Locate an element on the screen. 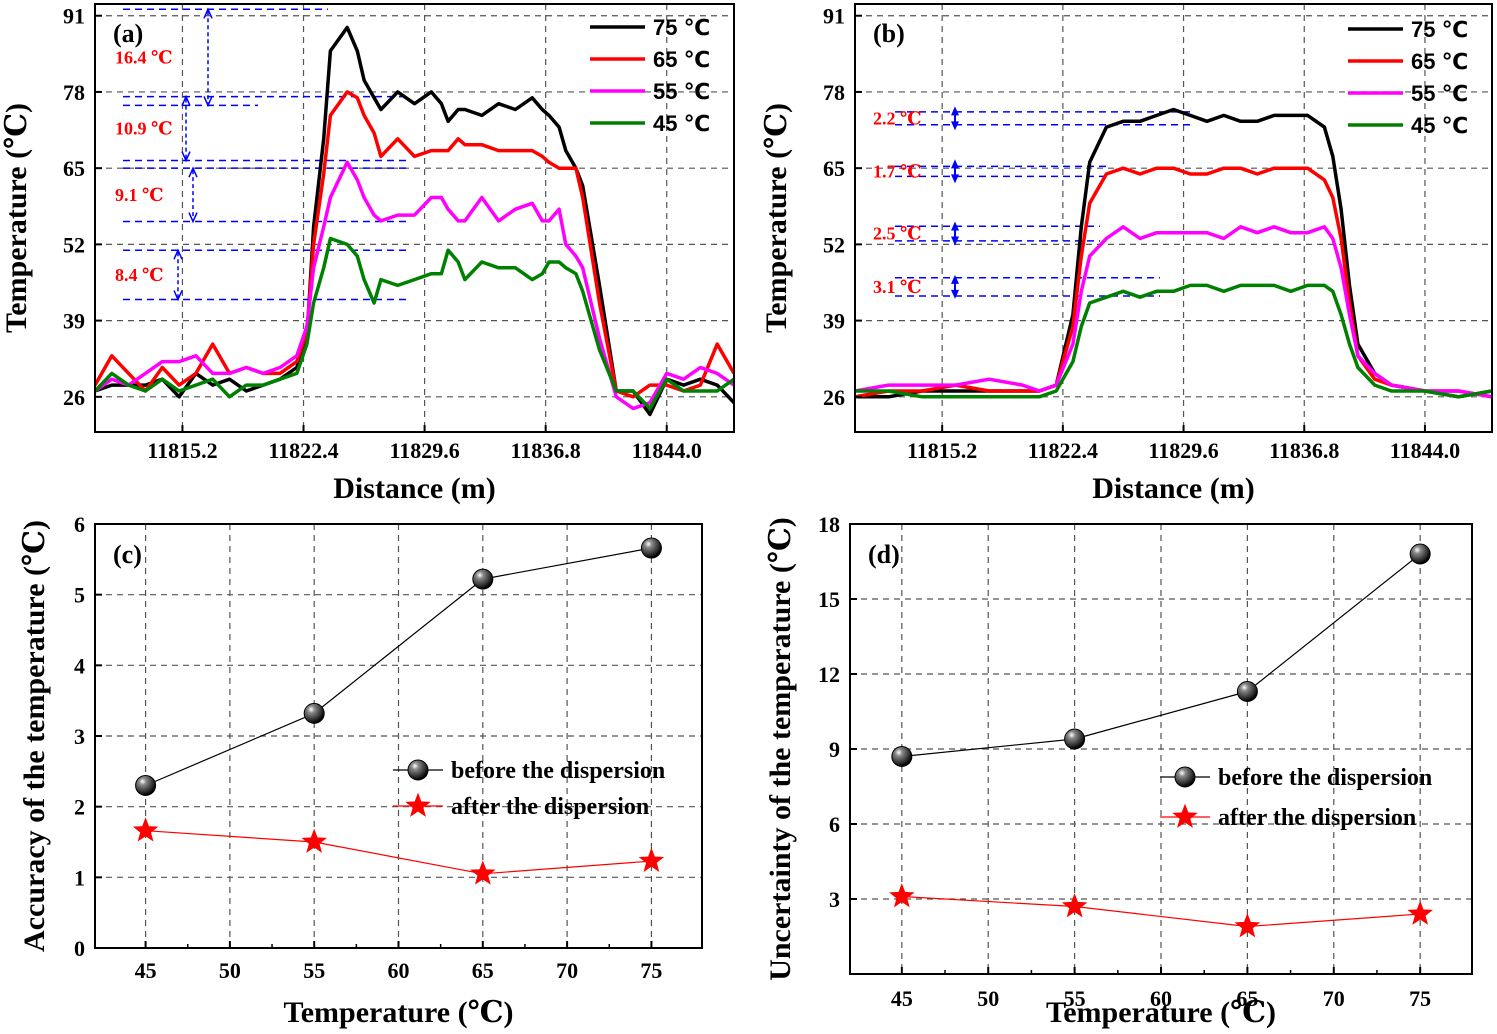 The image size is (1497, 1034). y-tick-label: 39 is located at coordinates (834, 321).